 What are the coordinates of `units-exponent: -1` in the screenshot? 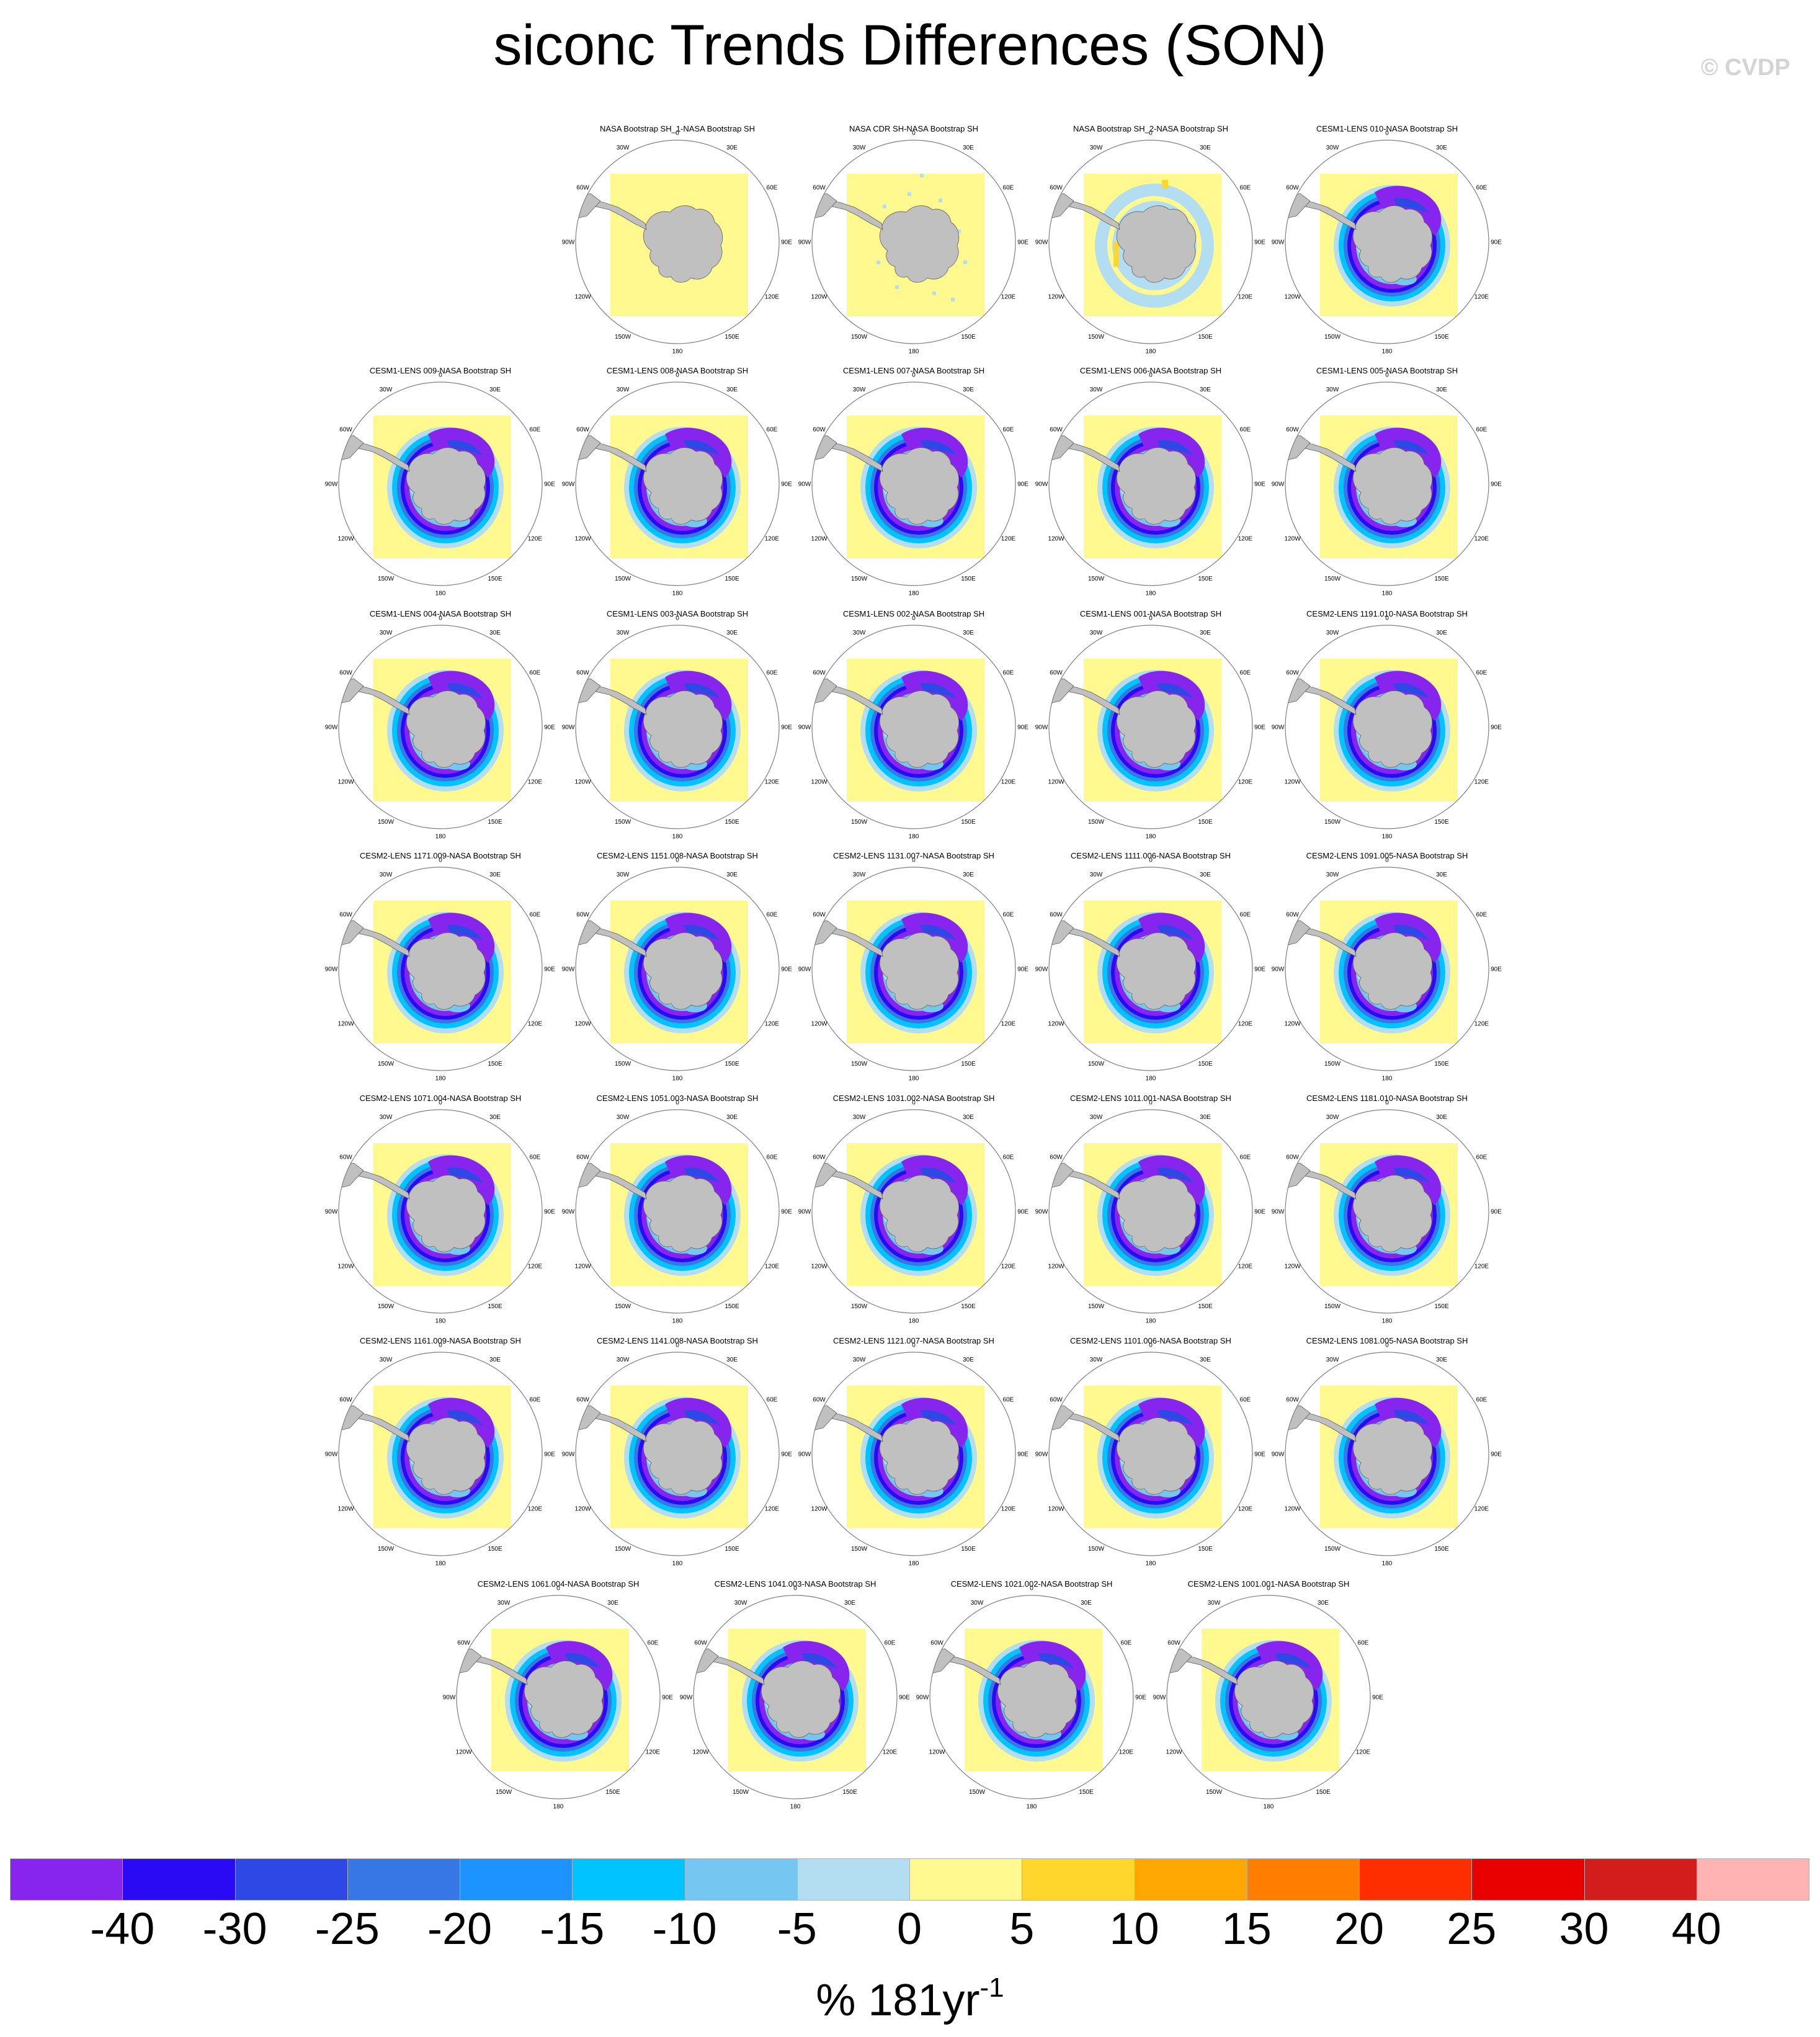 It's located at (991, 1987).